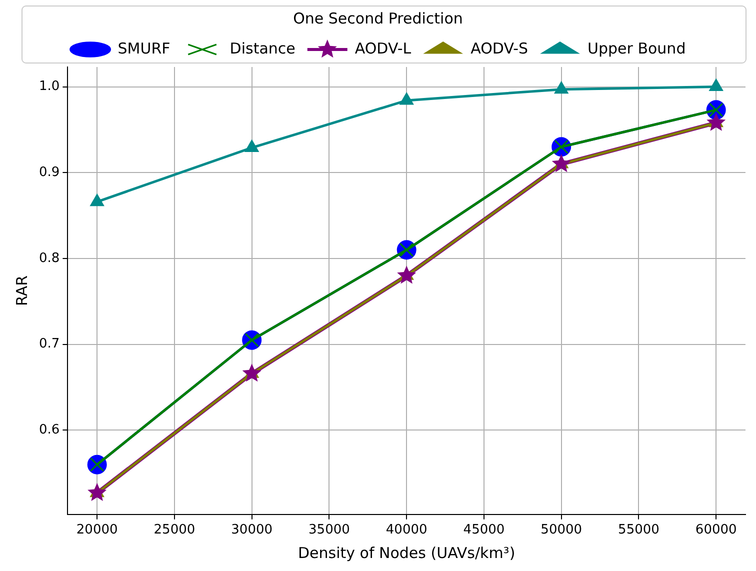 This screenshot has height=571, width=756. I want to click on legend-label: SMURF, so click(144, 48).